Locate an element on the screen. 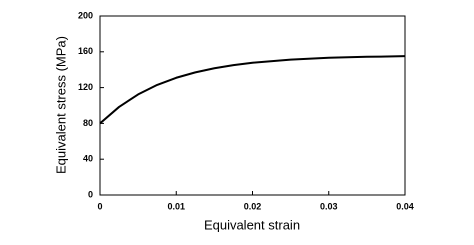  y-tick-label: 40 is located at coordinates (88, 159).